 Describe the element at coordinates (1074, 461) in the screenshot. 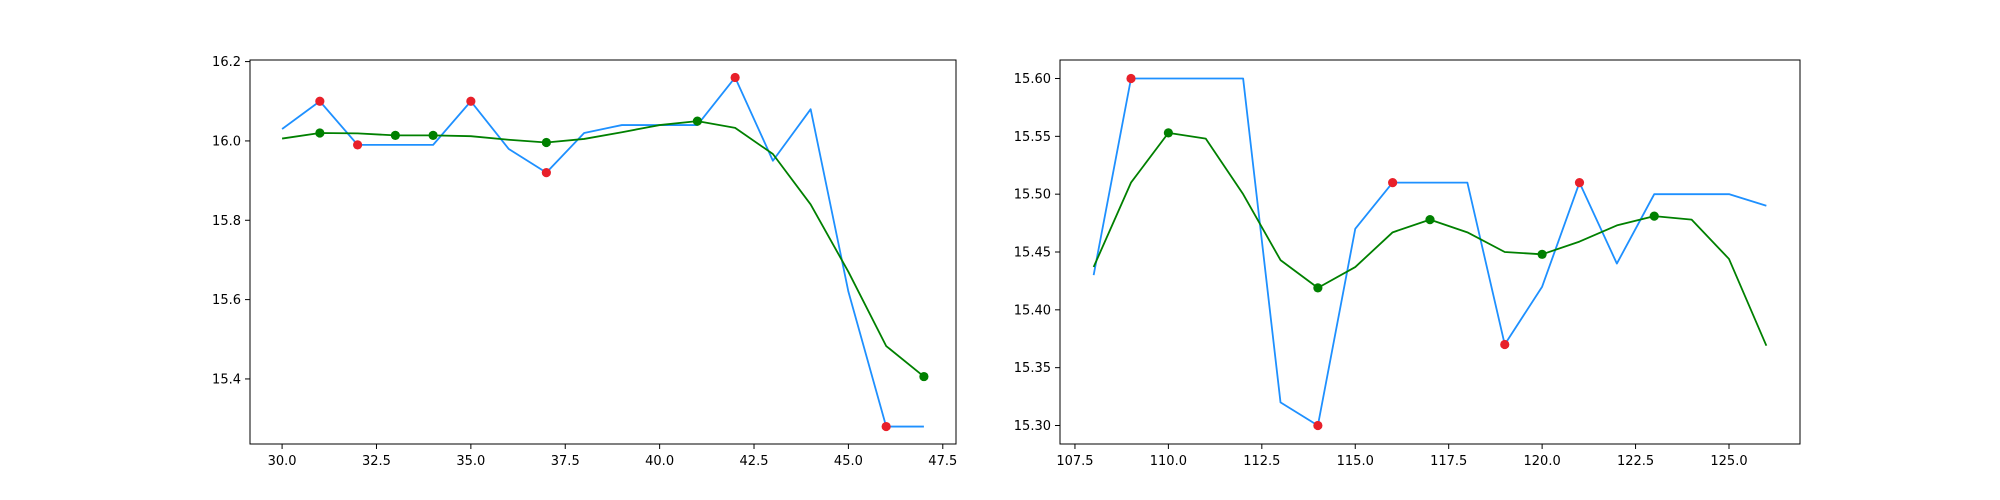

I see `right-x-tick-label: 107.5` at that location.